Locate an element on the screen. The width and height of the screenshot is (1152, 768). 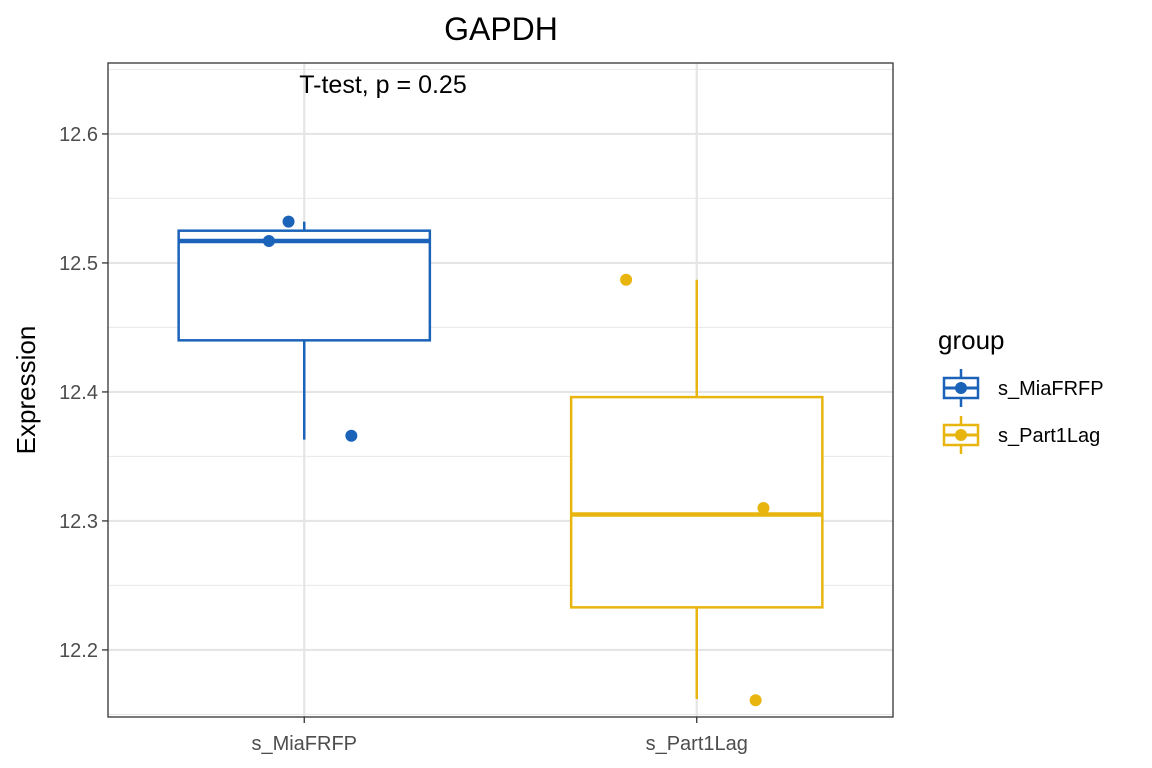
y-tick-label: 12.2 is located at coordinates (78, 651).